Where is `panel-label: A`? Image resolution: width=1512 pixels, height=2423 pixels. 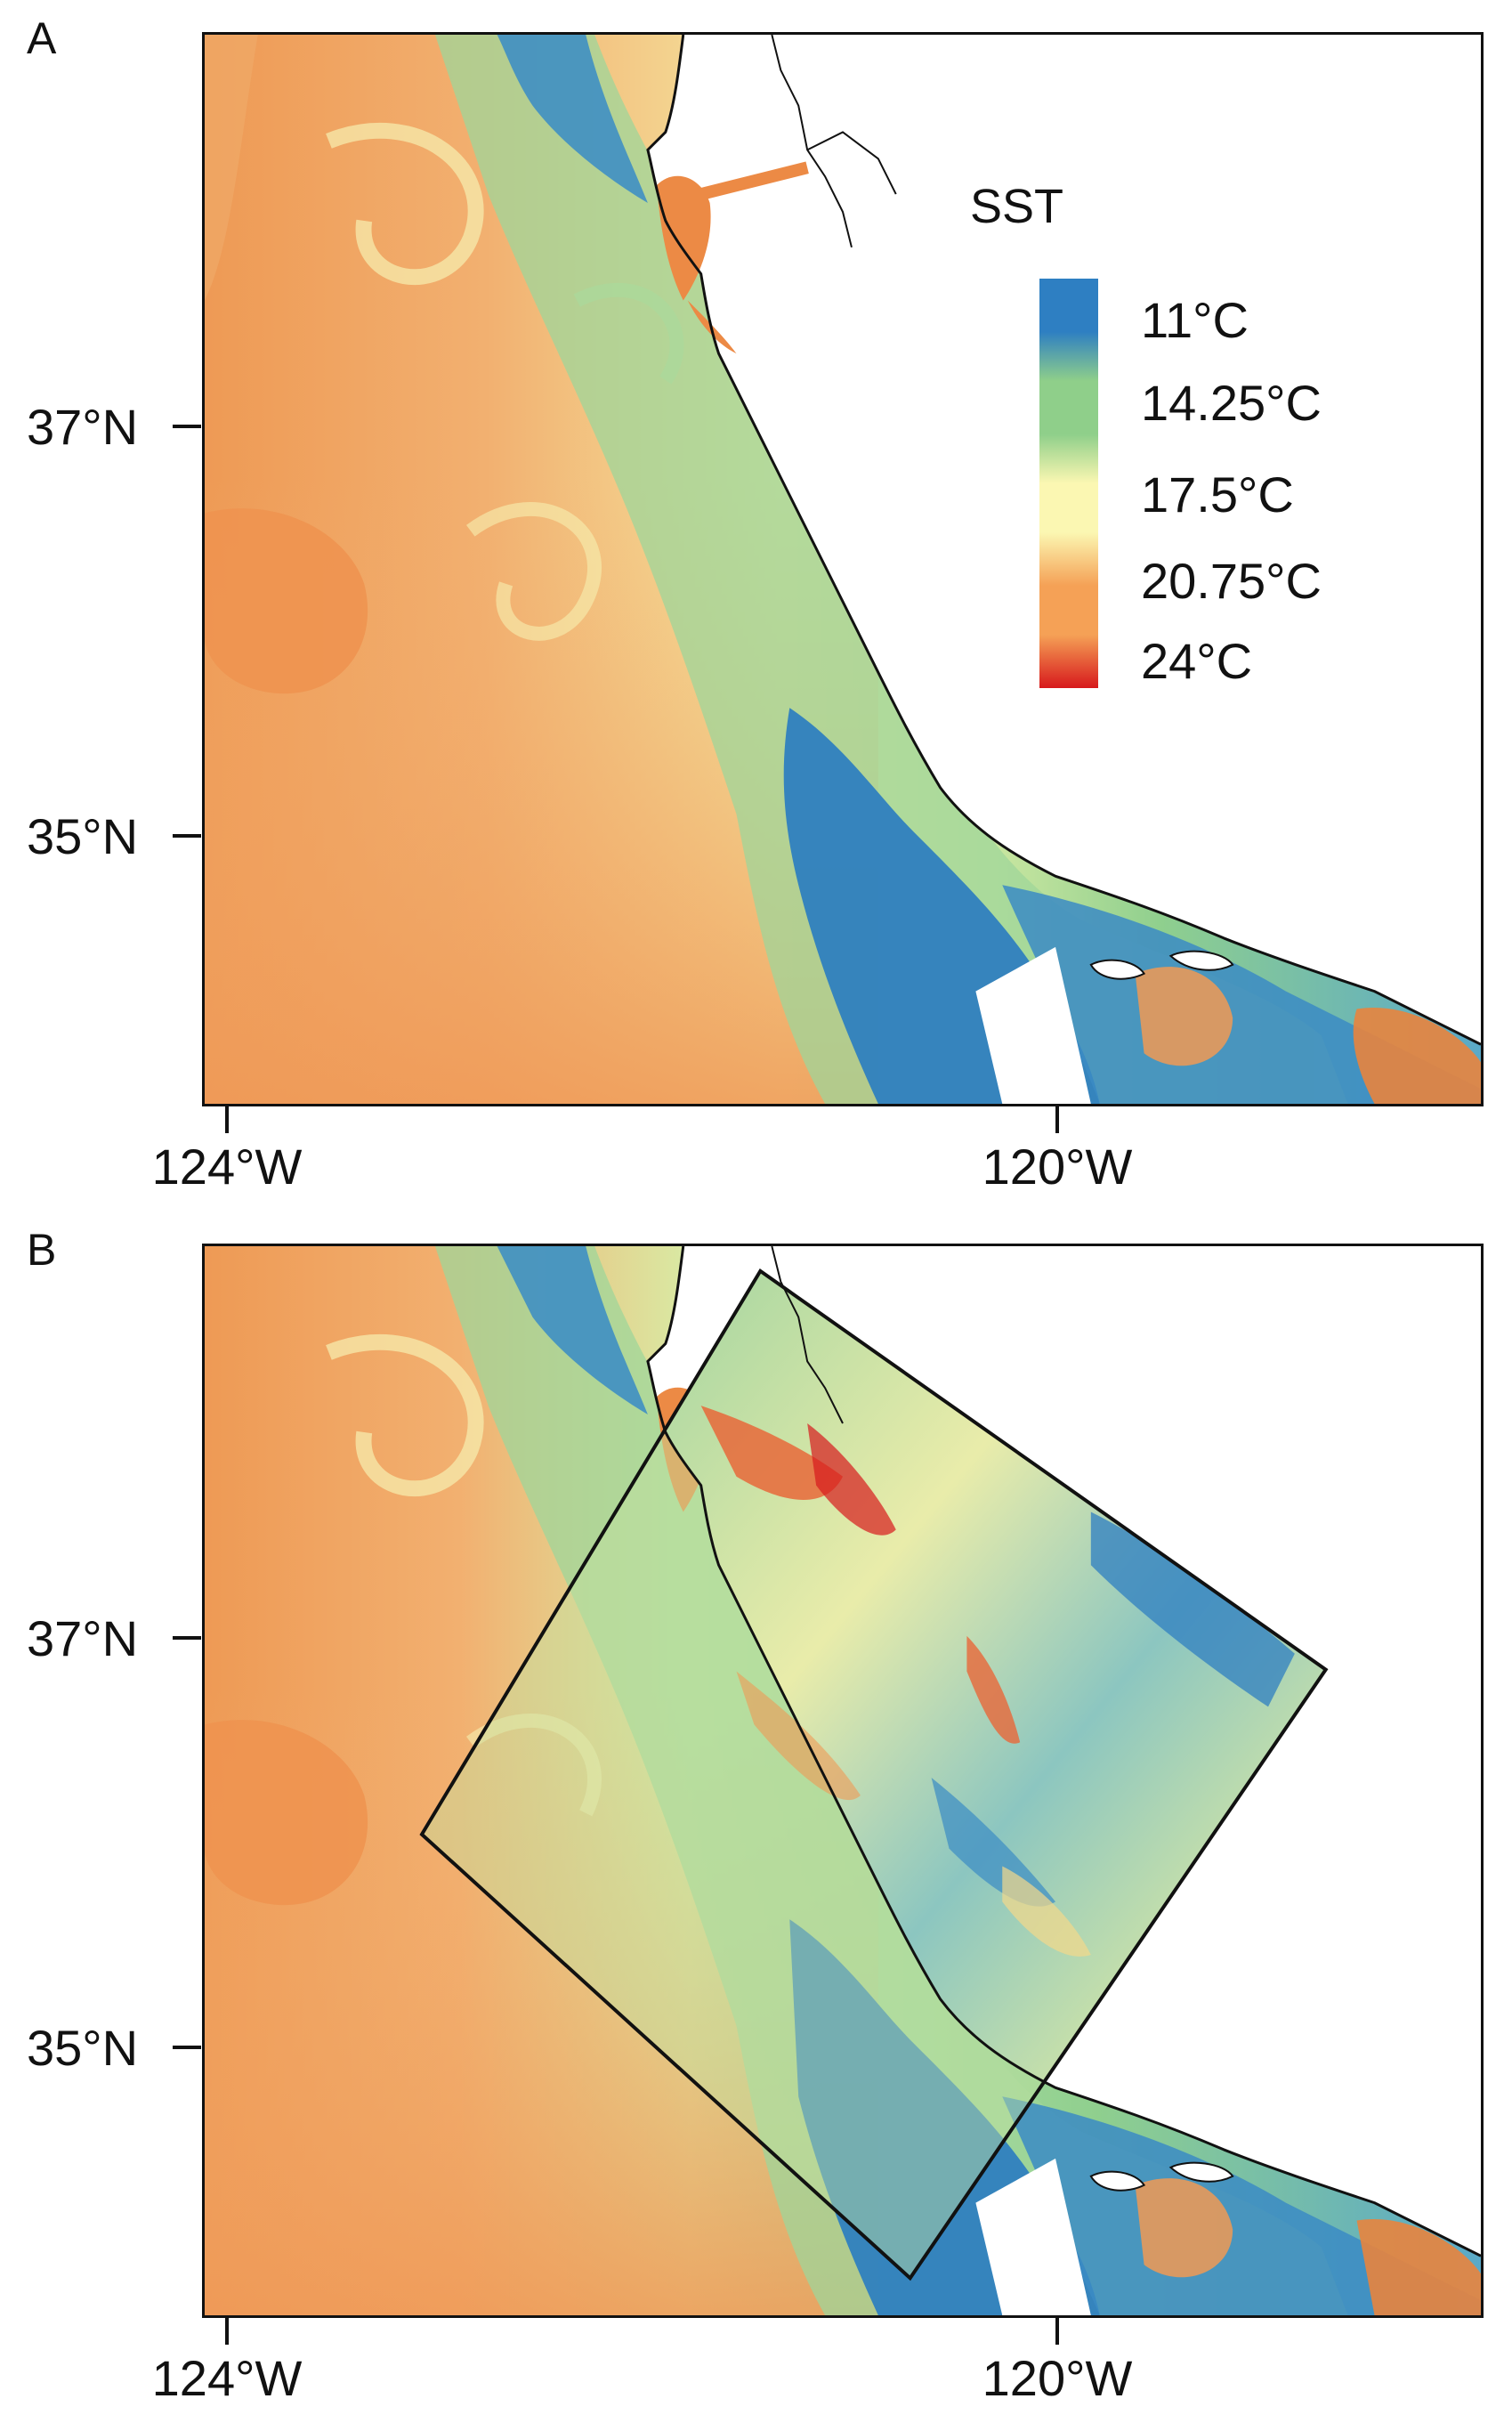
panel-label: A is located at coordinates (42, 38).